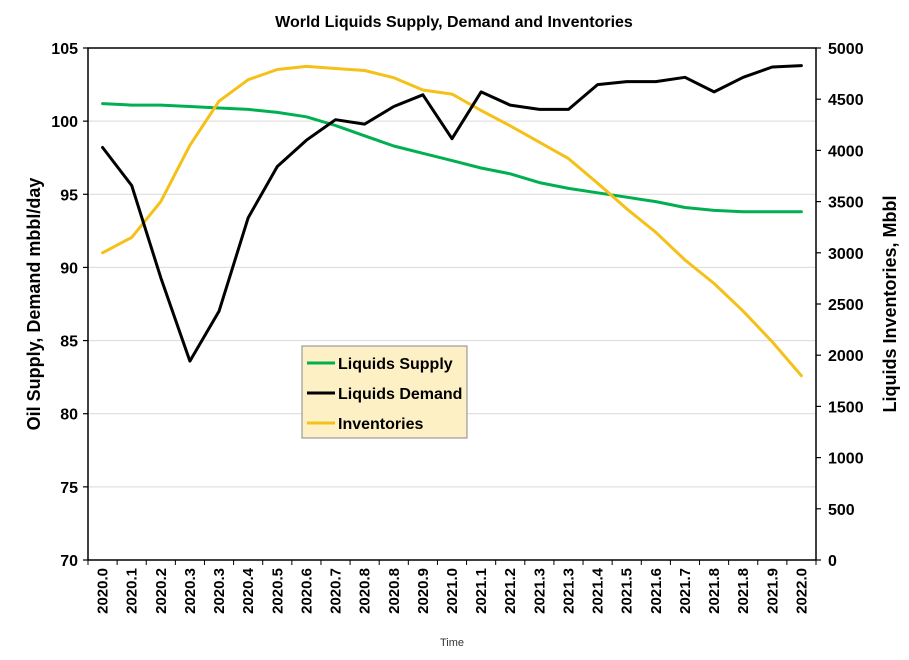 This screenshot has height=660, width=909. What do you see at coordinates (846, 254) in the screenshot?
I see `right-tick-label: 3000` at bounding box center [846, 254].